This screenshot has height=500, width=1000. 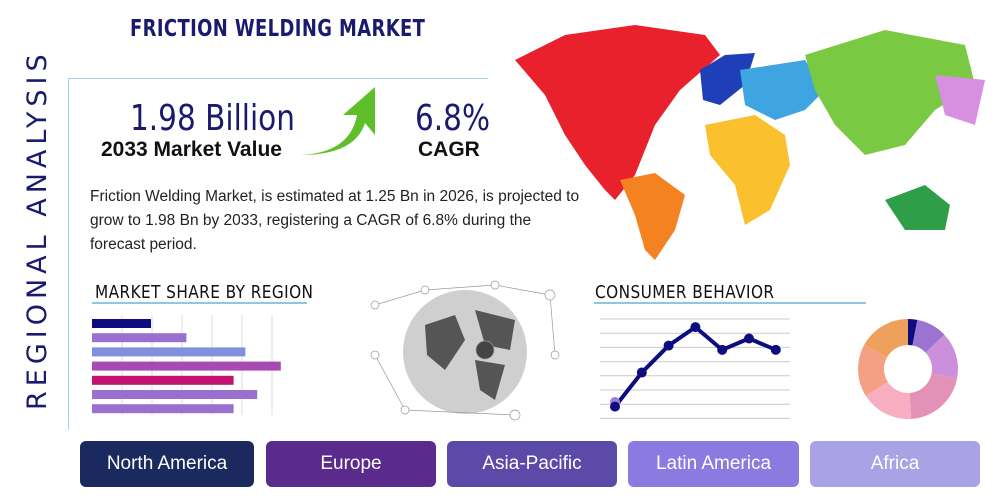 I want to click on map-asia-east, so click(x=960, y=100).